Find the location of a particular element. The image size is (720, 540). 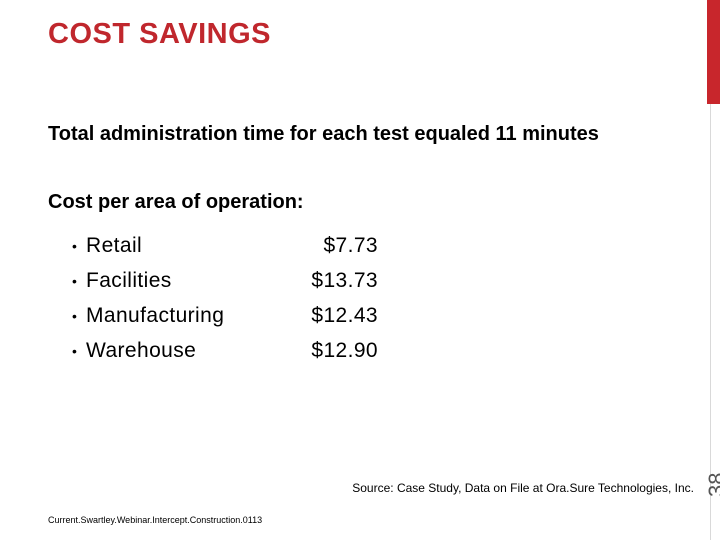

area-label: Facilities is located at coordinates (129, 280).